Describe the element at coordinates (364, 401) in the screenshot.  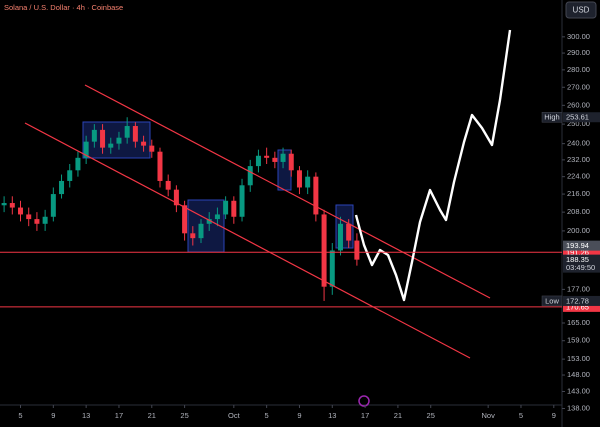
I see `event-icon` at that location.